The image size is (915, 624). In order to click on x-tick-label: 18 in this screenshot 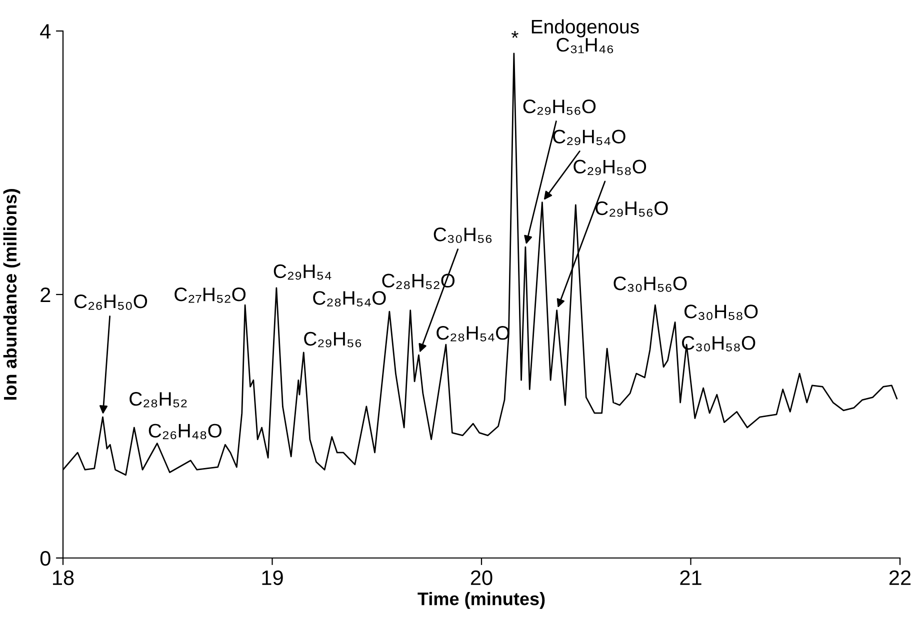, I will do `click(63, 578)`.